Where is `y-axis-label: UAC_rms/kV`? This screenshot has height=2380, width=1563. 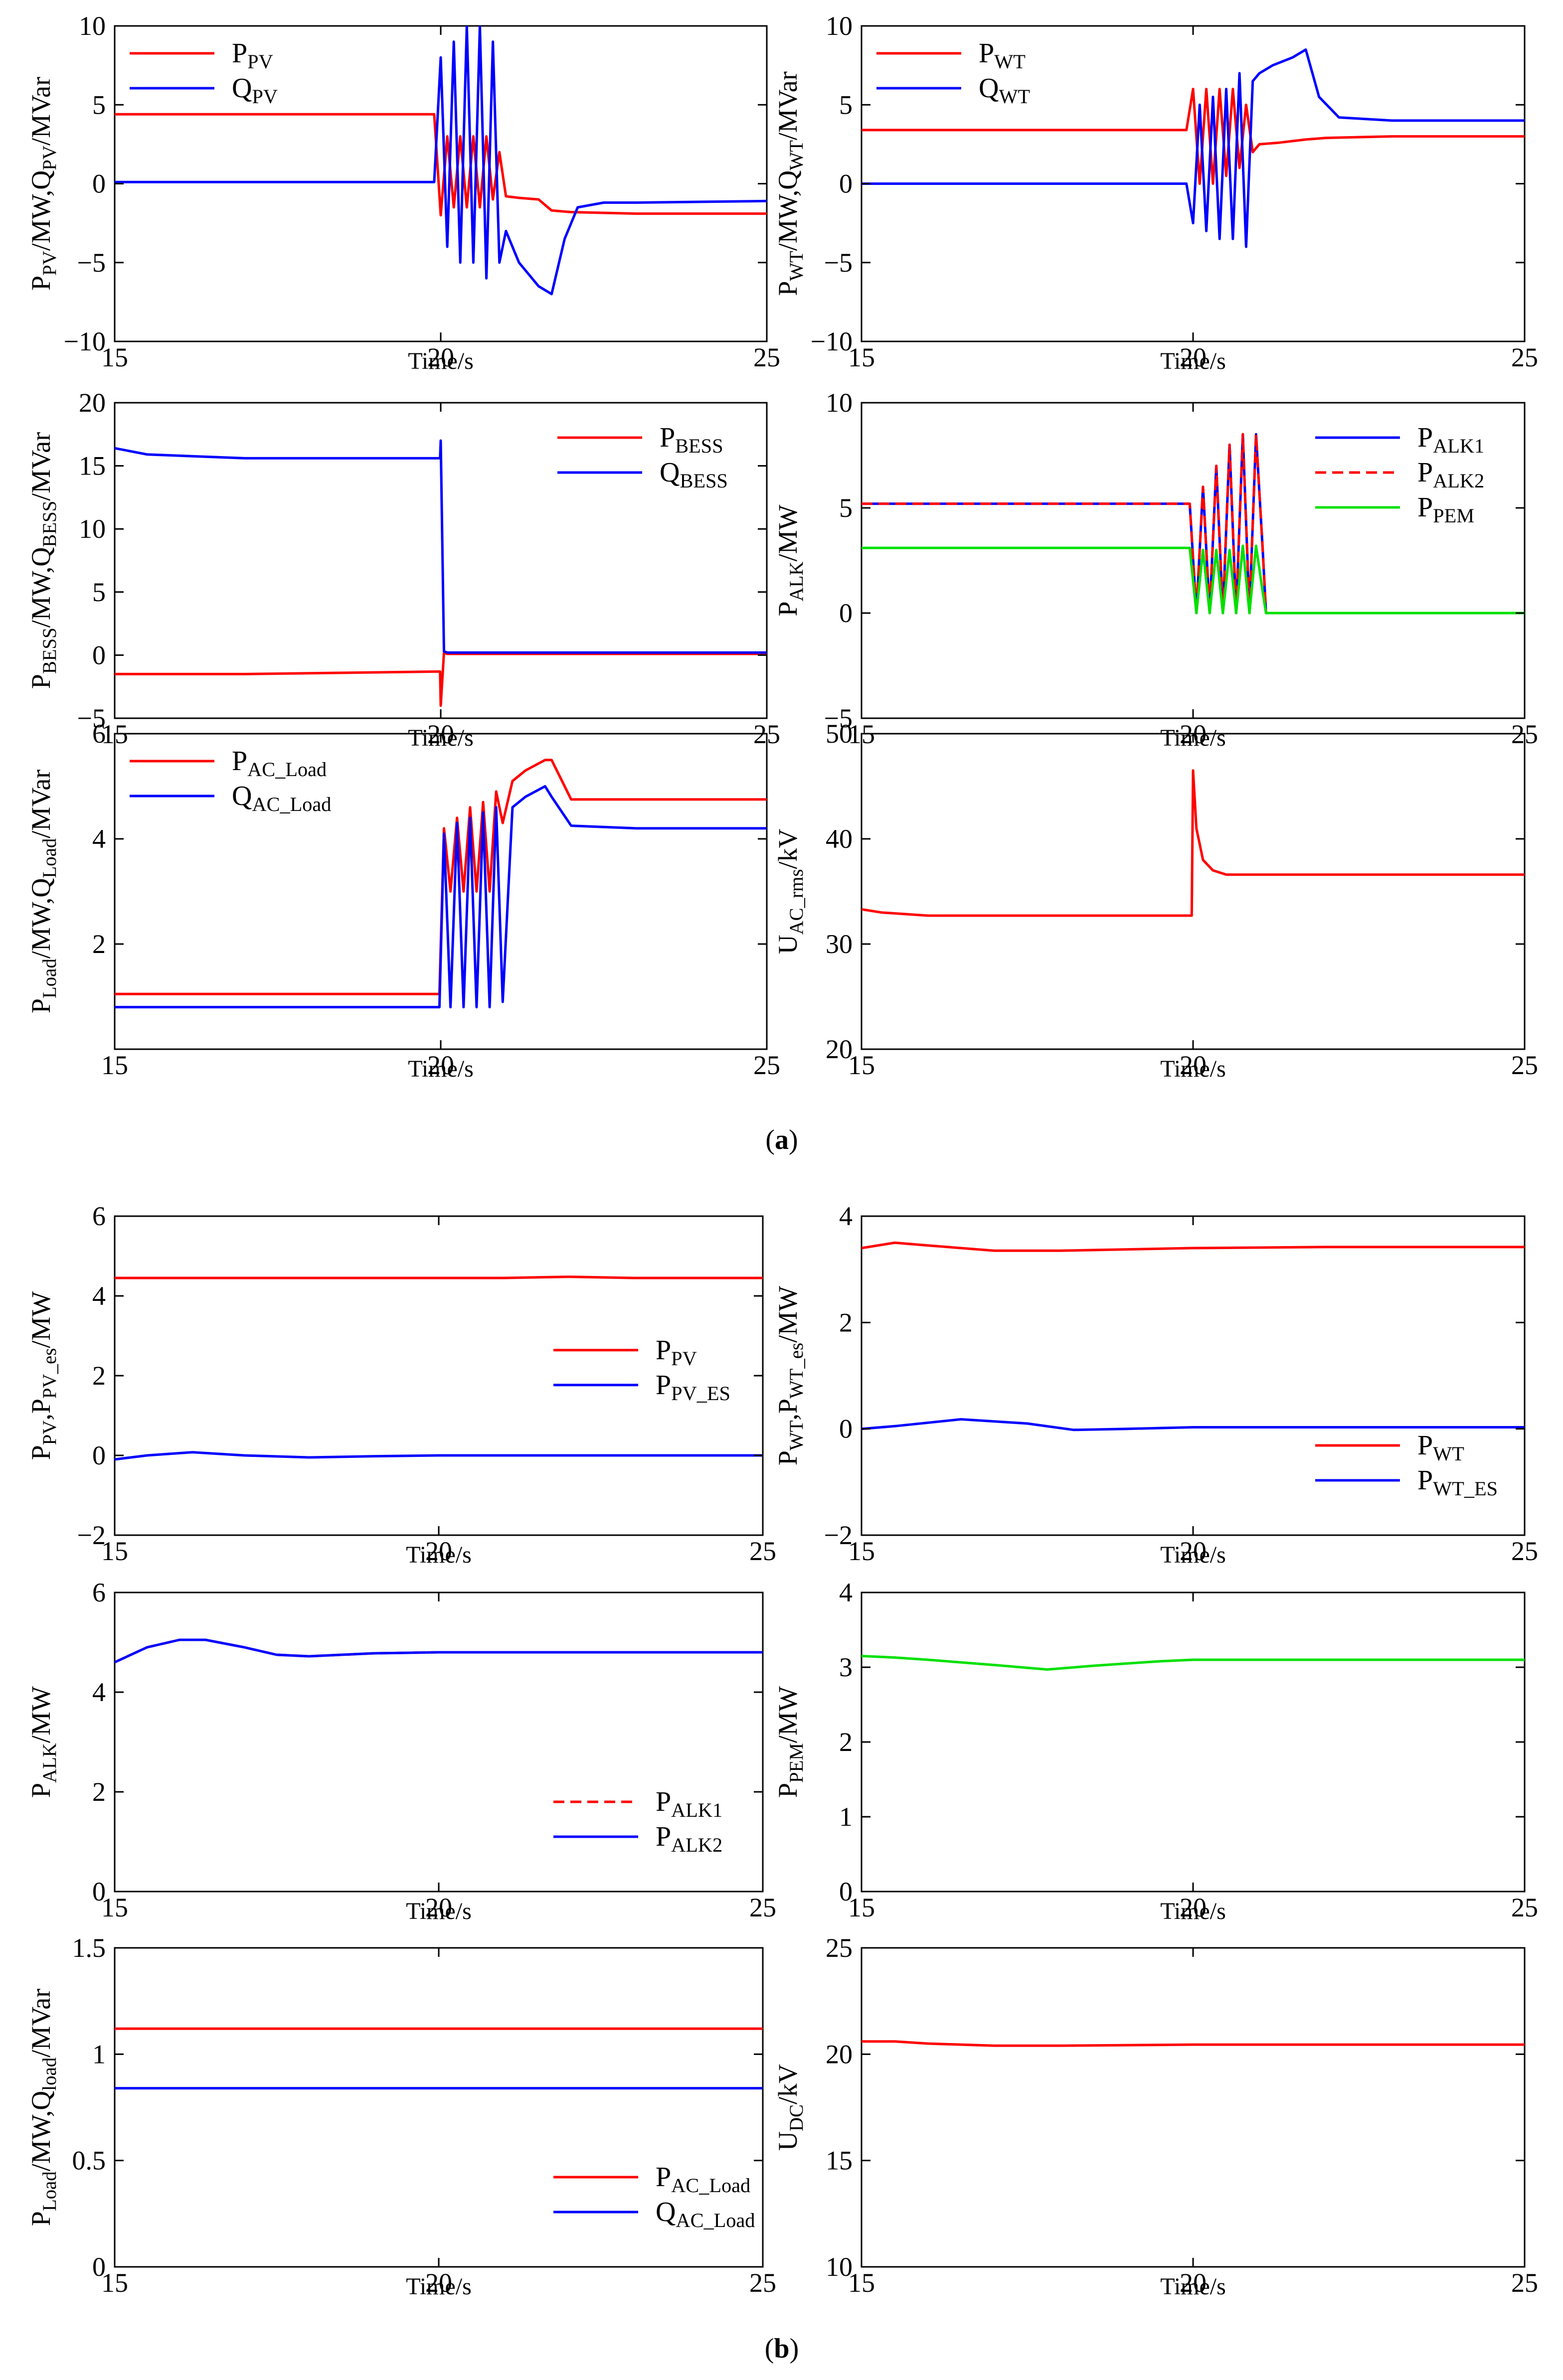 y-axis-label: UAC_rms/kV is located at coordinates (790, 891).